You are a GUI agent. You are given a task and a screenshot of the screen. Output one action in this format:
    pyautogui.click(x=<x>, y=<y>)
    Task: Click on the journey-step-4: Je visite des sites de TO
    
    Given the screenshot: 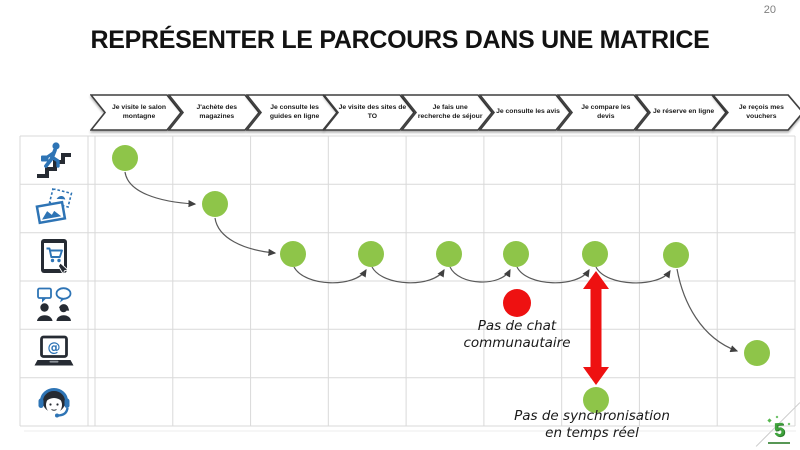 What is the action you would take?
    pyautogui.click(x=369, y=112)
    